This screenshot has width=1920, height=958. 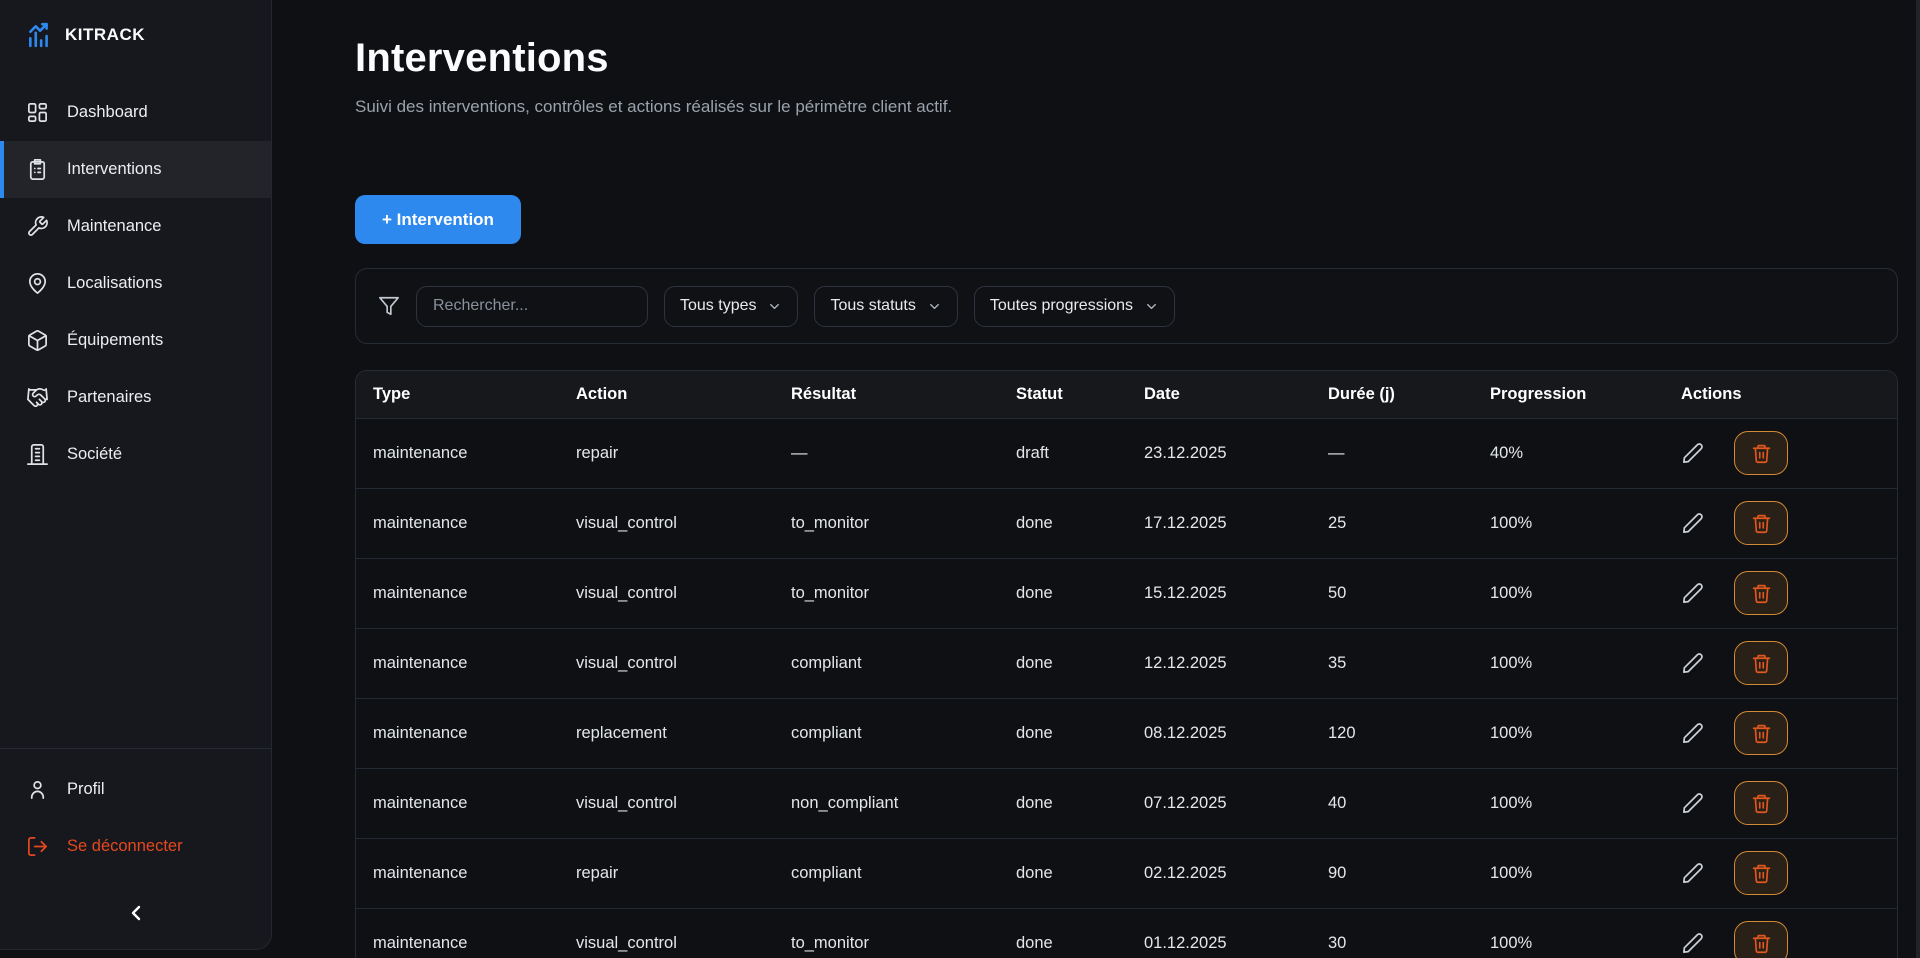 I want to click on sidebar-footer-item: Se déconnecter, so click(x=135, y=846).